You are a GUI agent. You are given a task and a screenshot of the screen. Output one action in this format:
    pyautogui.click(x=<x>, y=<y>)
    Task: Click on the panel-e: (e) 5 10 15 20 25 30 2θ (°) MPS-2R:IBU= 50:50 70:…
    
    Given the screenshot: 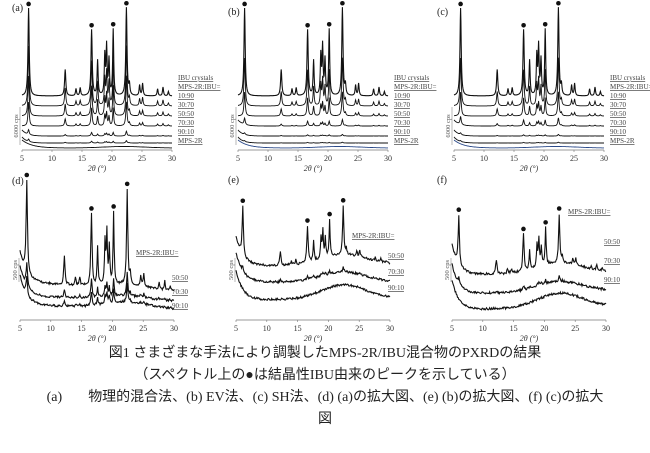 What is the action you would take?
    pyautogui.click(x=323, y=256)
    